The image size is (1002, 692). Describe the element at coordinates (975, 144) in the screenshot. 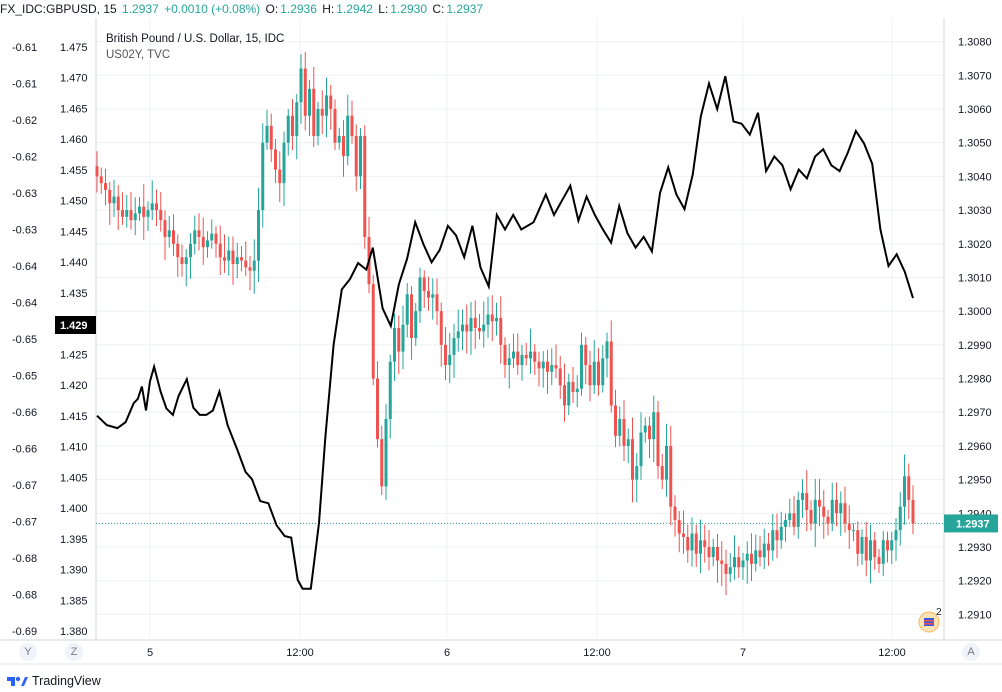

I see `right-axis-tick: 1.3050` at that location.